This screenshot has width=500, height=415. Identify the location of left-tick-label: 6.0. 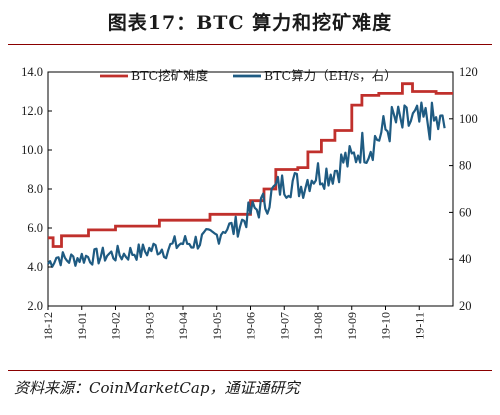
(35, 228).